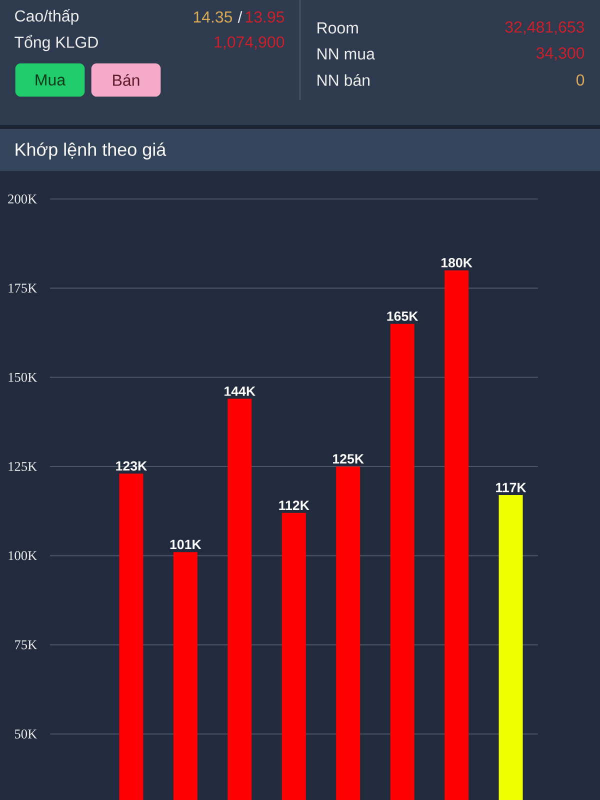 The image size is (600, 800). What do you see at coordinates (23, 377) in the screenshot?
I see `y-tick-label: 150K` at bounding box center [23, 377].